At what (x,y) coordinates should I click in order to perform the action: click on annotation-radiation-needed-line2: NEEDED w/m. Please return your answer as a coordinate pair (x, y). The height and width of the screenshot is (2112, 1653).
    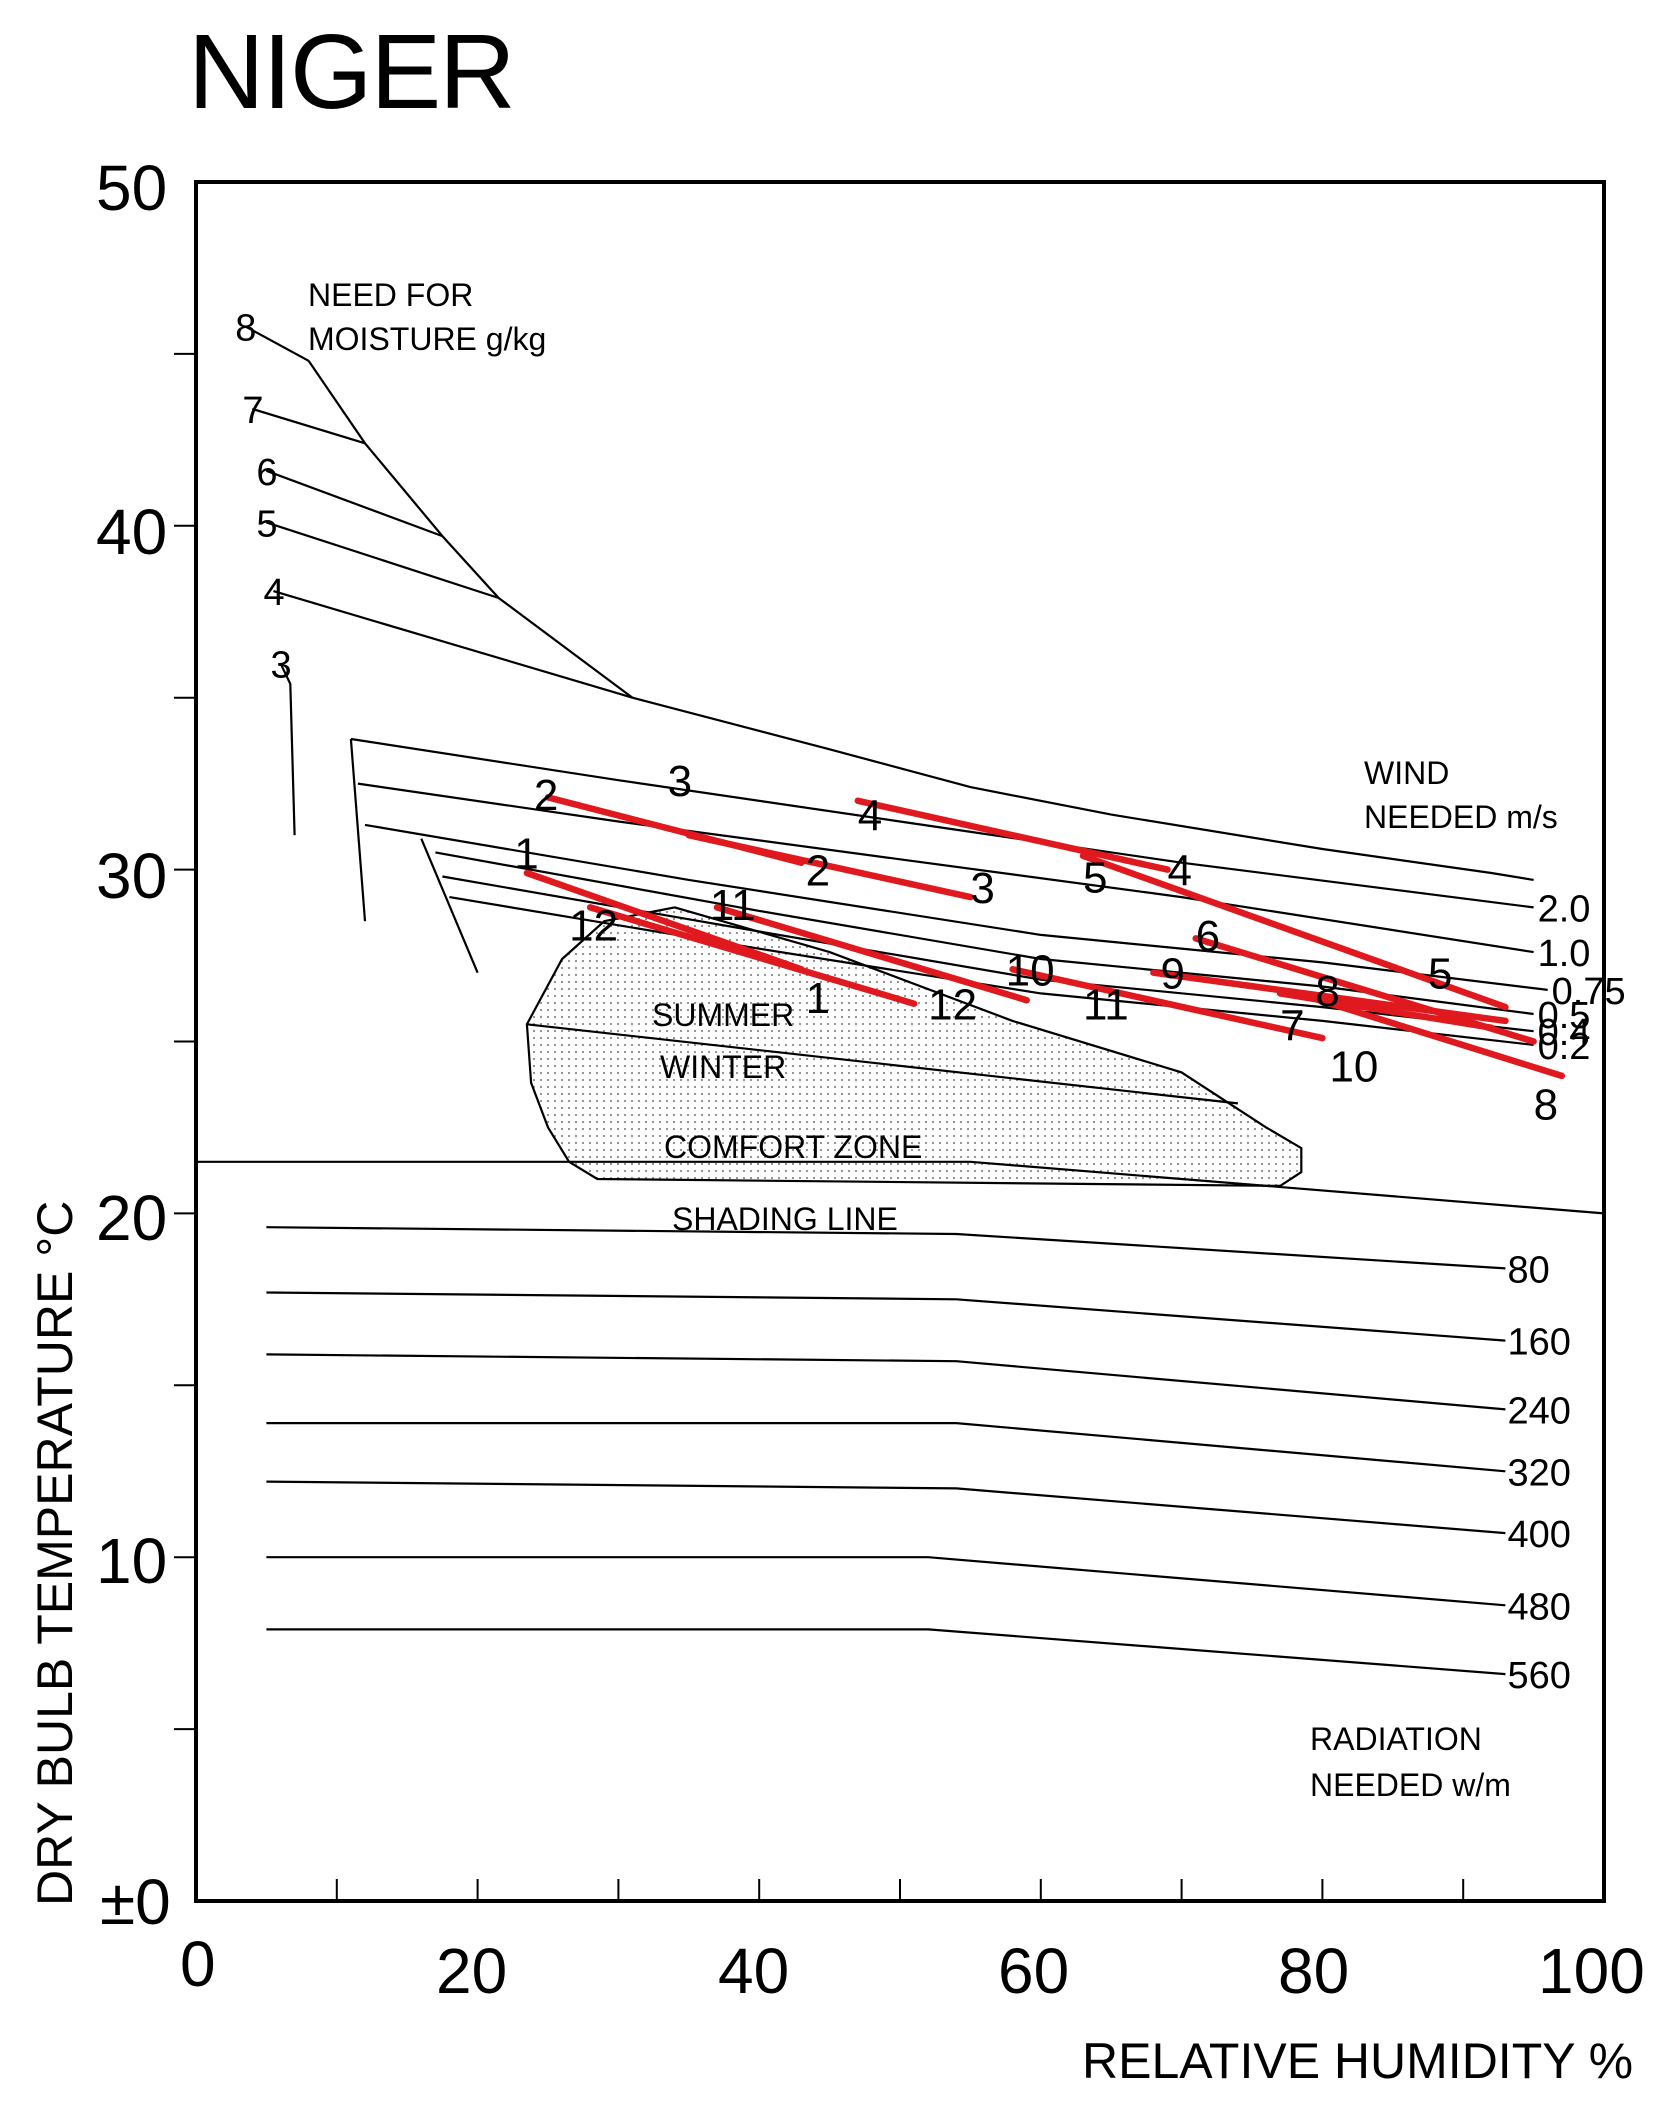
    Looking at the image, I should click on (1410, 1785).